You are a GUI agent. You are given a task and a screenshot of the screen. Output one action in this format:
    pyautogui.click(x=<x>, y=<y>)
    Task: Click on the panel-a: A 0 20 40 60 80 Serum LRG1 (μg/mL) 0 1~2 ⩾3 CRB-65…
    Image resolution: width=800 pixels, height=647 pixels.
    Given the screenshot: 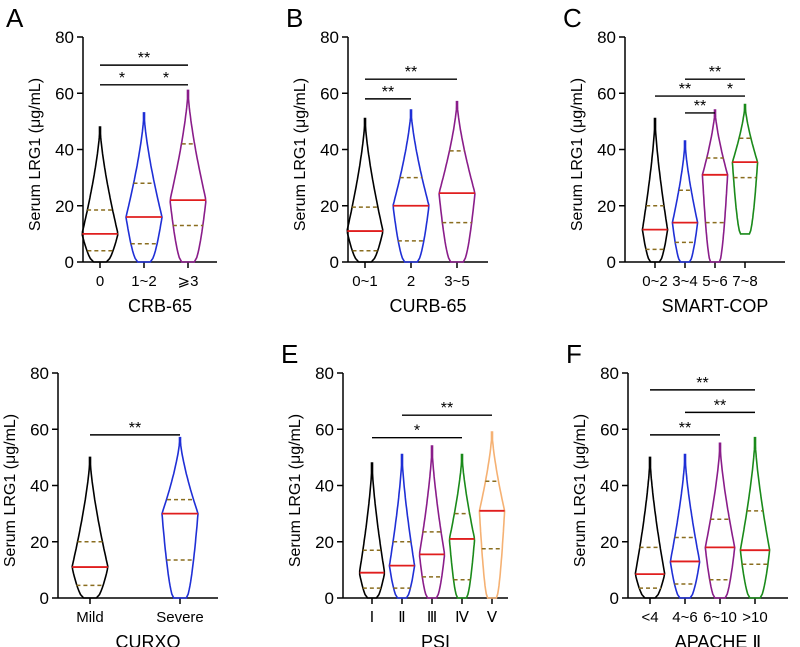 What is the action you would take?
    pyautogui.click(x=111, y=159)
    